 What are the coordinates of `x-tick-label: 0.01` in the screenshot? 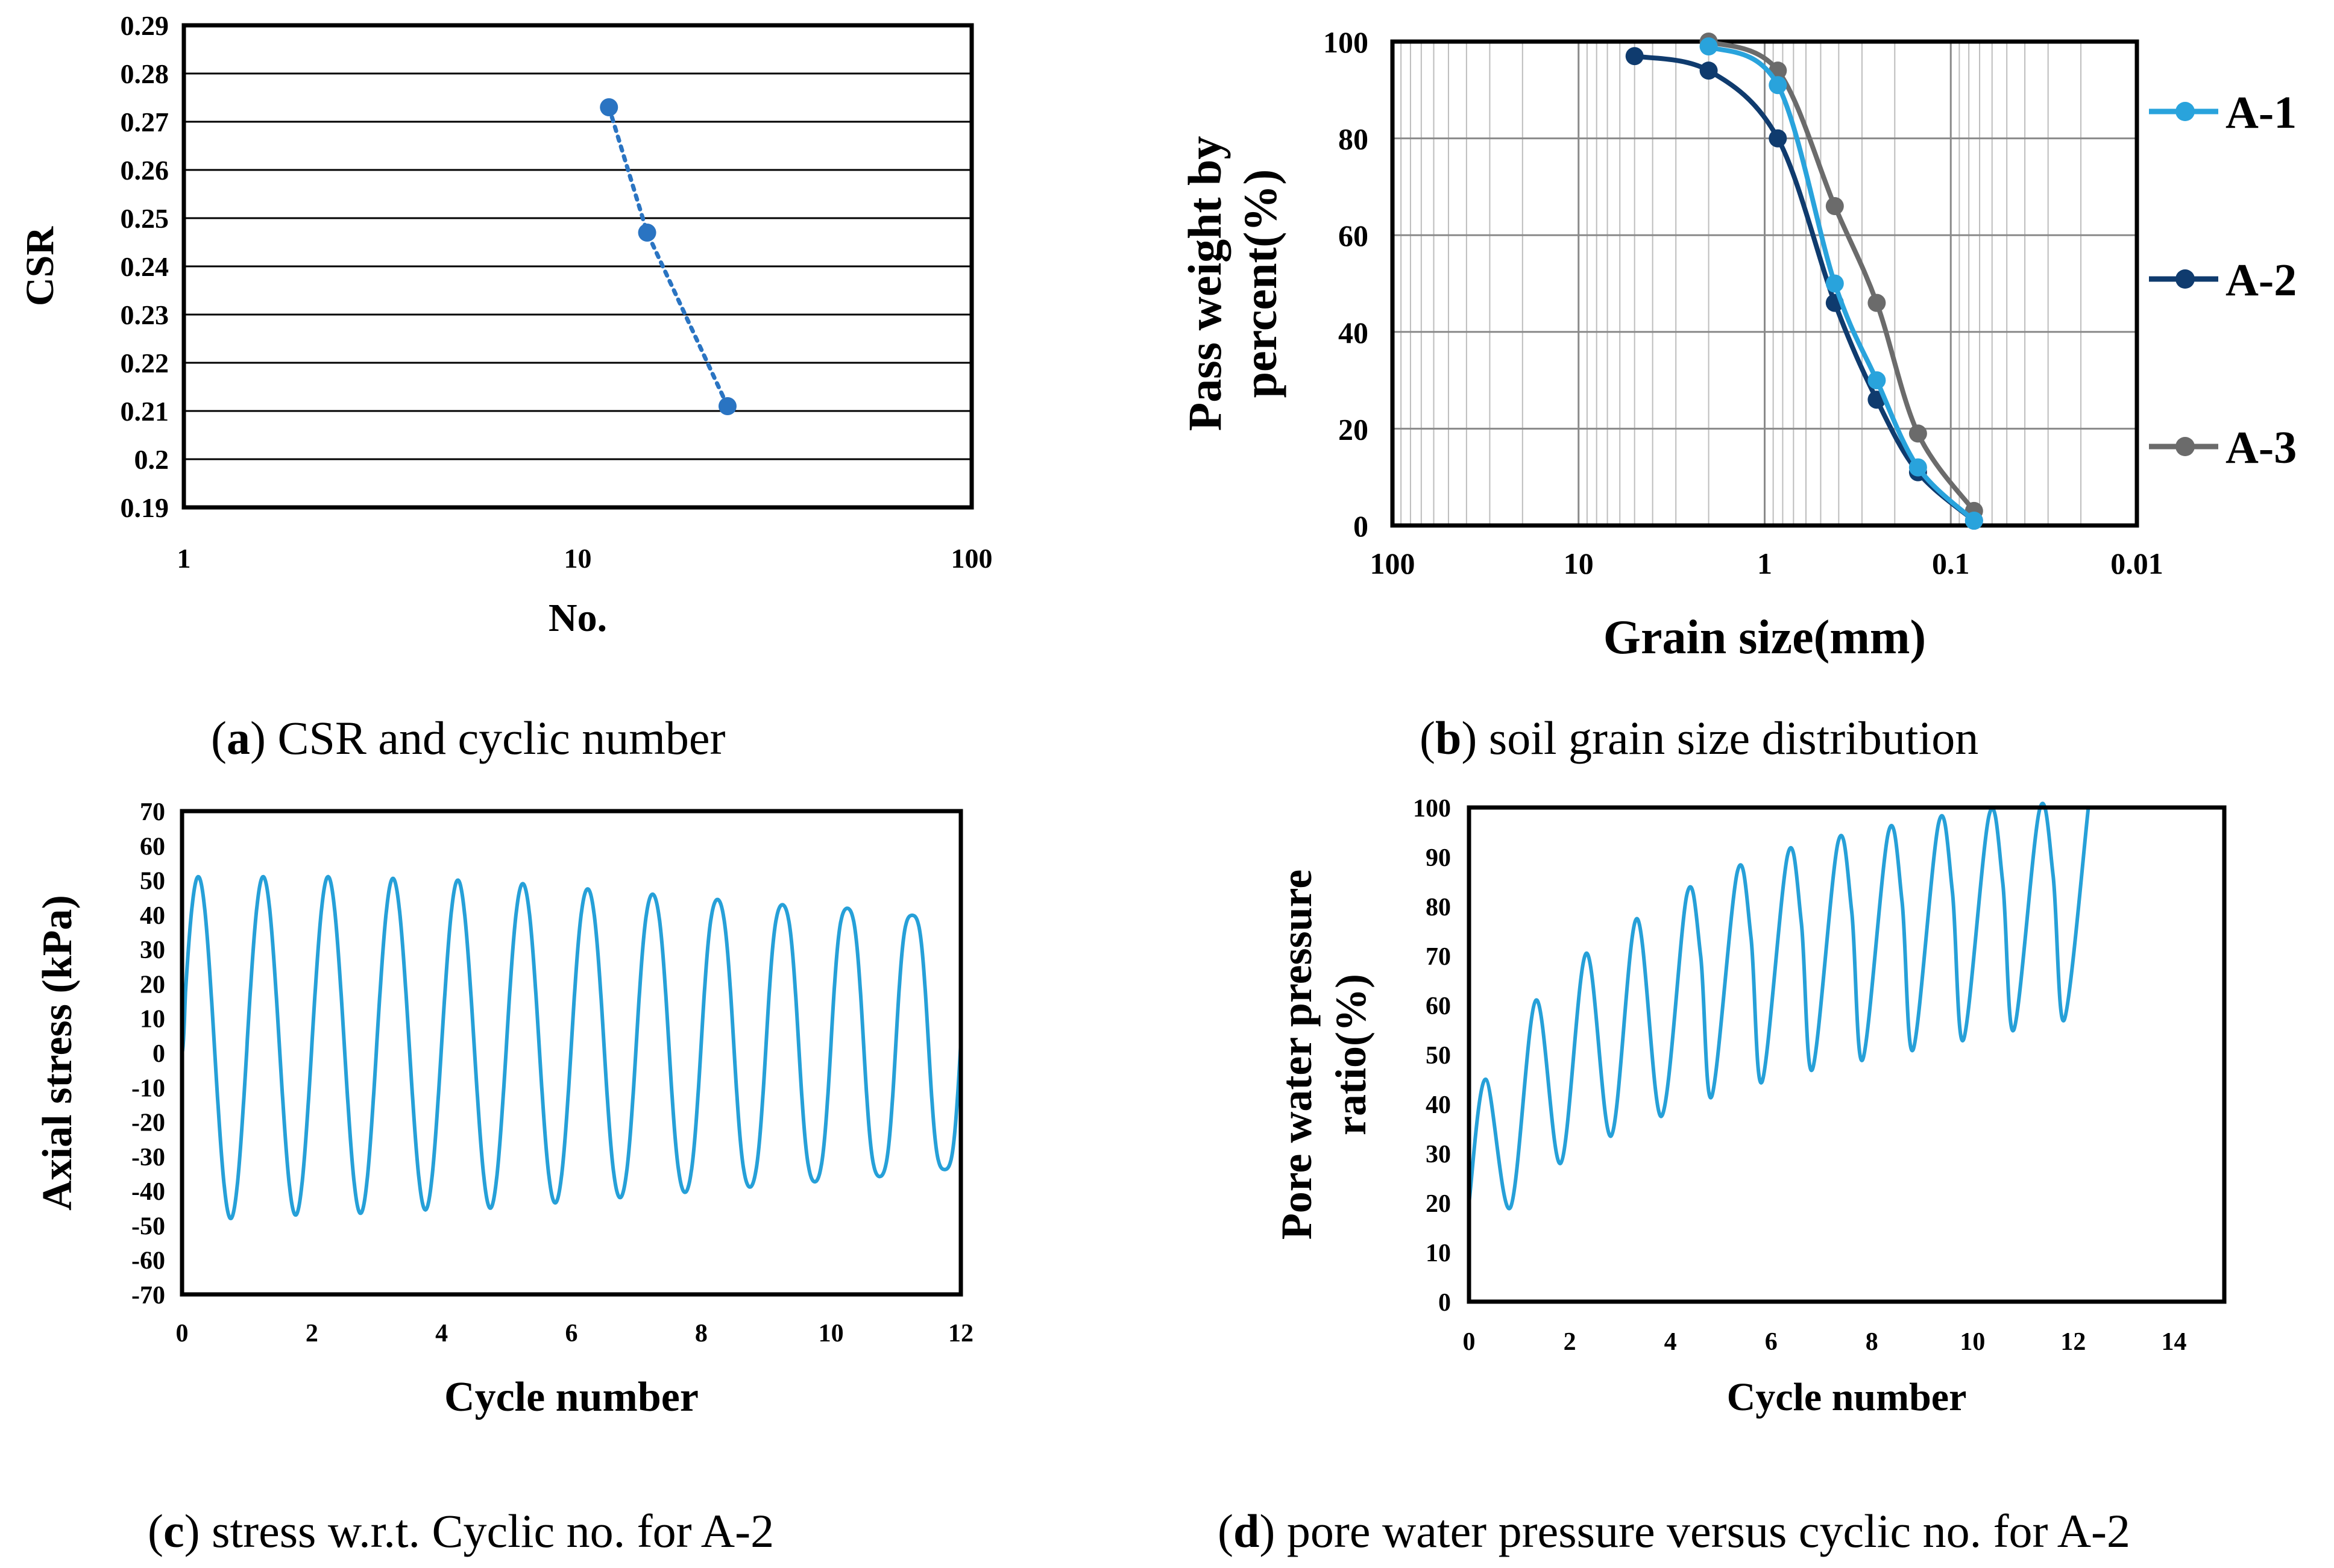 It's located at (2136, 563).